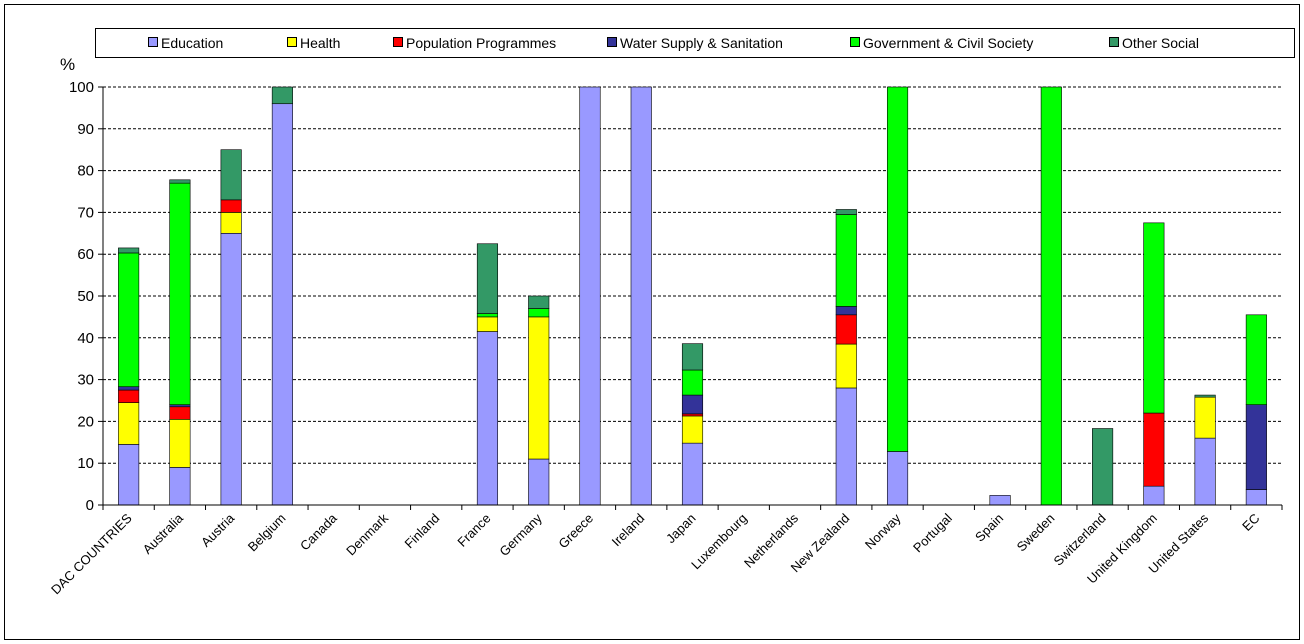 The width and height of the screenshot is (1304, 644). I want to click on legend-swatch-other-social, so click(1114, 42).